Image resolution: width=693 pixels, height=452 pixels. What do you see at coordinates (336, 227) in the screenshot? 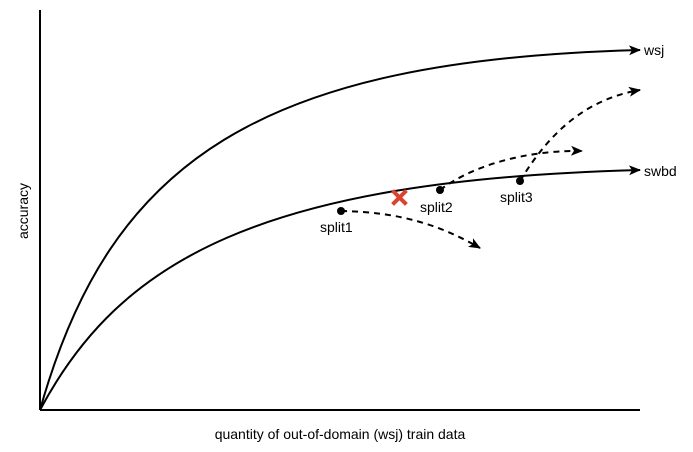
I see `split1-label: split1` at bounding box center [336, 227].